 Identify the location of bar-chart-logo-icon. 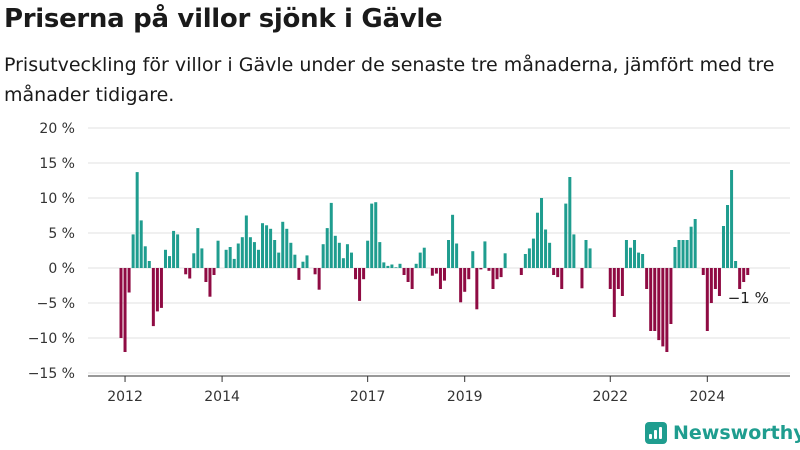
(656, 433).